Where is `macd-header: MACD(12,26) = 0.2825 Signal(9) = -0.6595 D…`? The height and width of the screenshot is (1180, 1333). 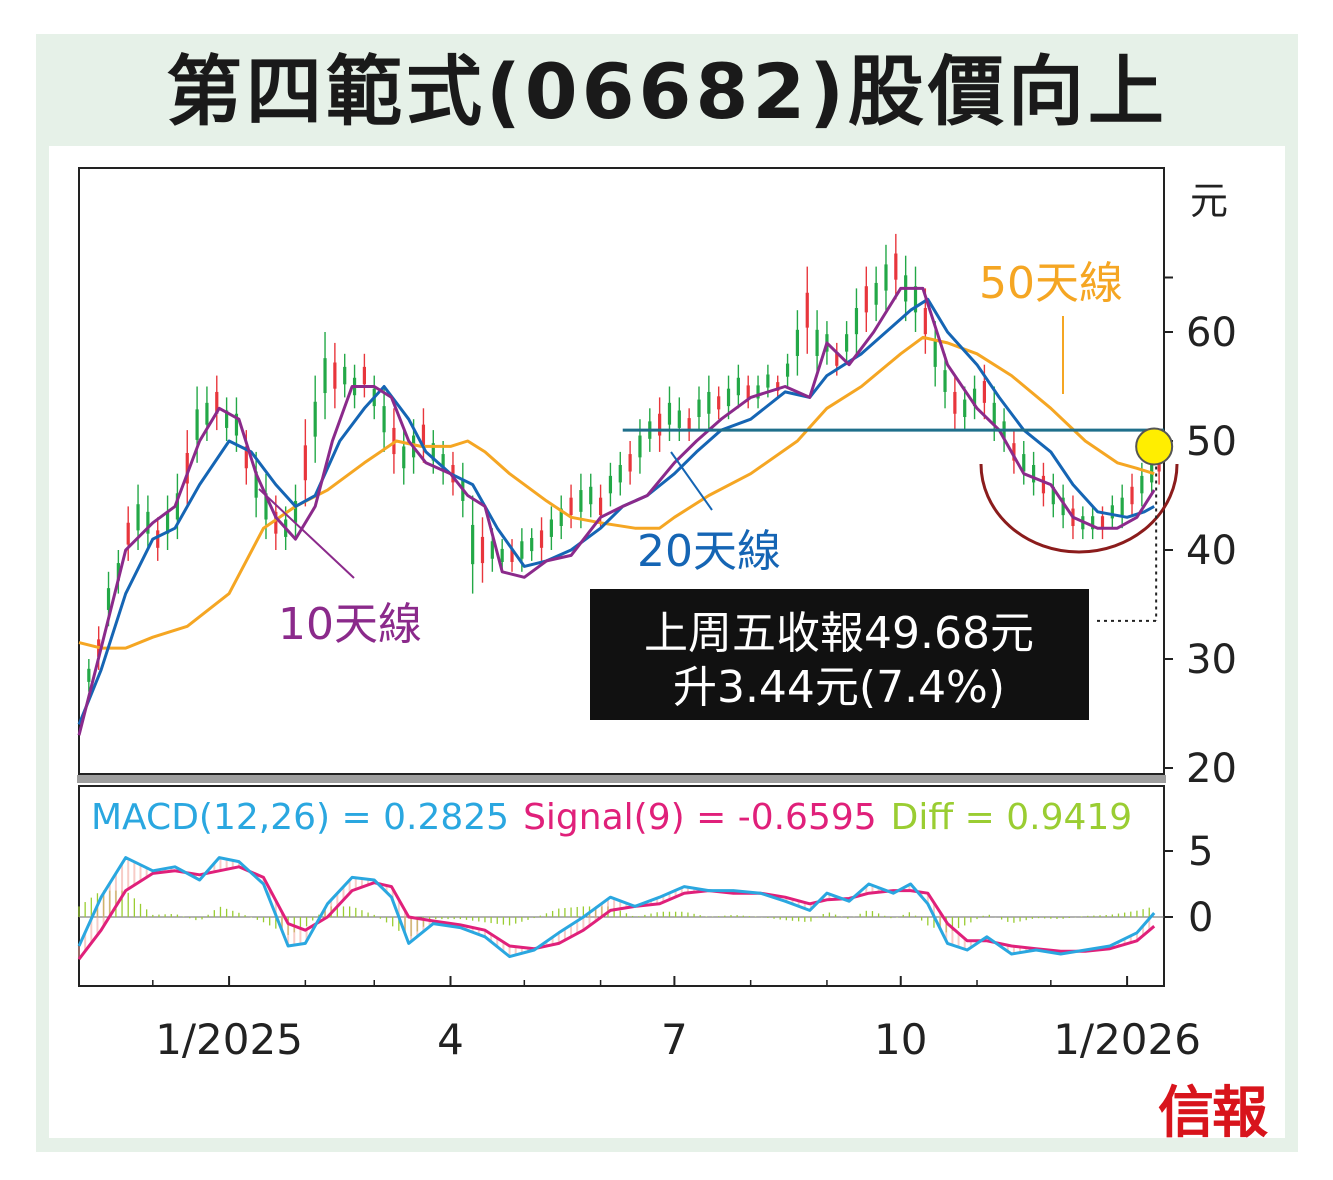
macd-header: MACD(12,26) = 0.2825 Signal(9) = -0.6595 D… is located at coordinates (611, 817).